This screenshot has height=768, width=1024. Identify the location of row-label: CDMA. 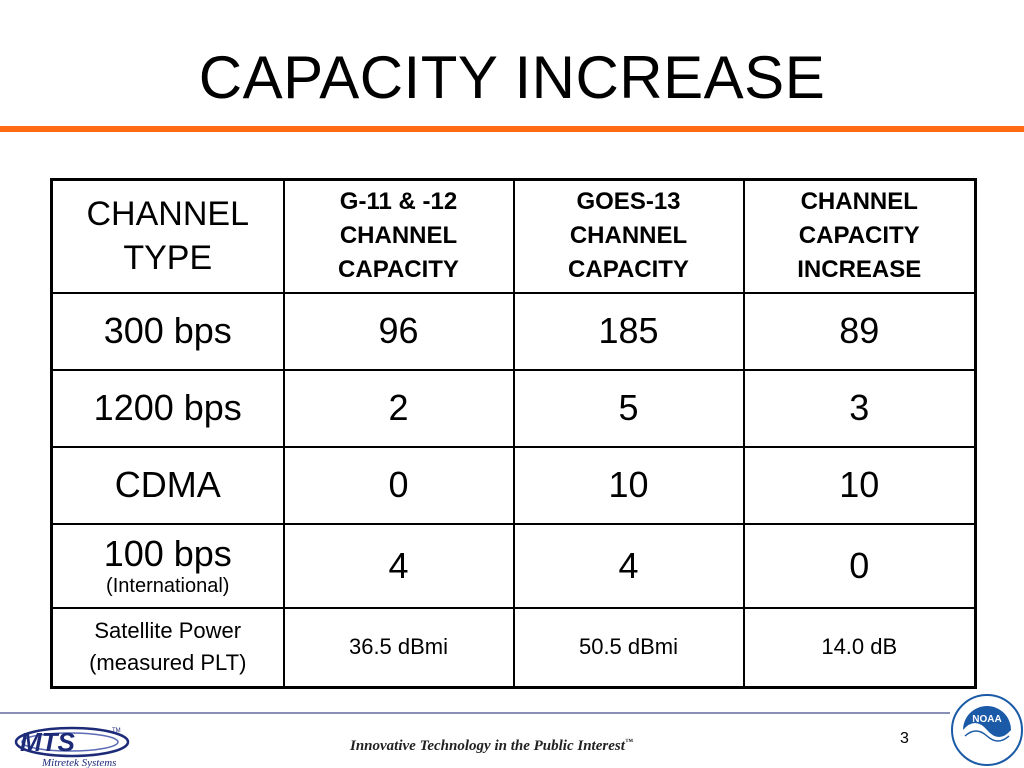
(167, 485).